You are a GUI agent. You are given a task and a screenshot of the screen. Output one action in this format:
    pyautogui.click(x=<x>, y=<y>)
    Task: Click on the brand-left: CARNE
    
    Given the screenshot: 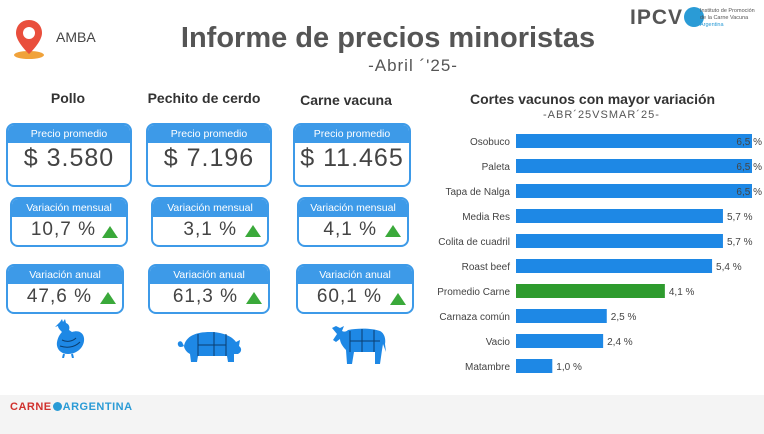 What is the action you would take?
    pyautogui.click(x=31, y=407)
    